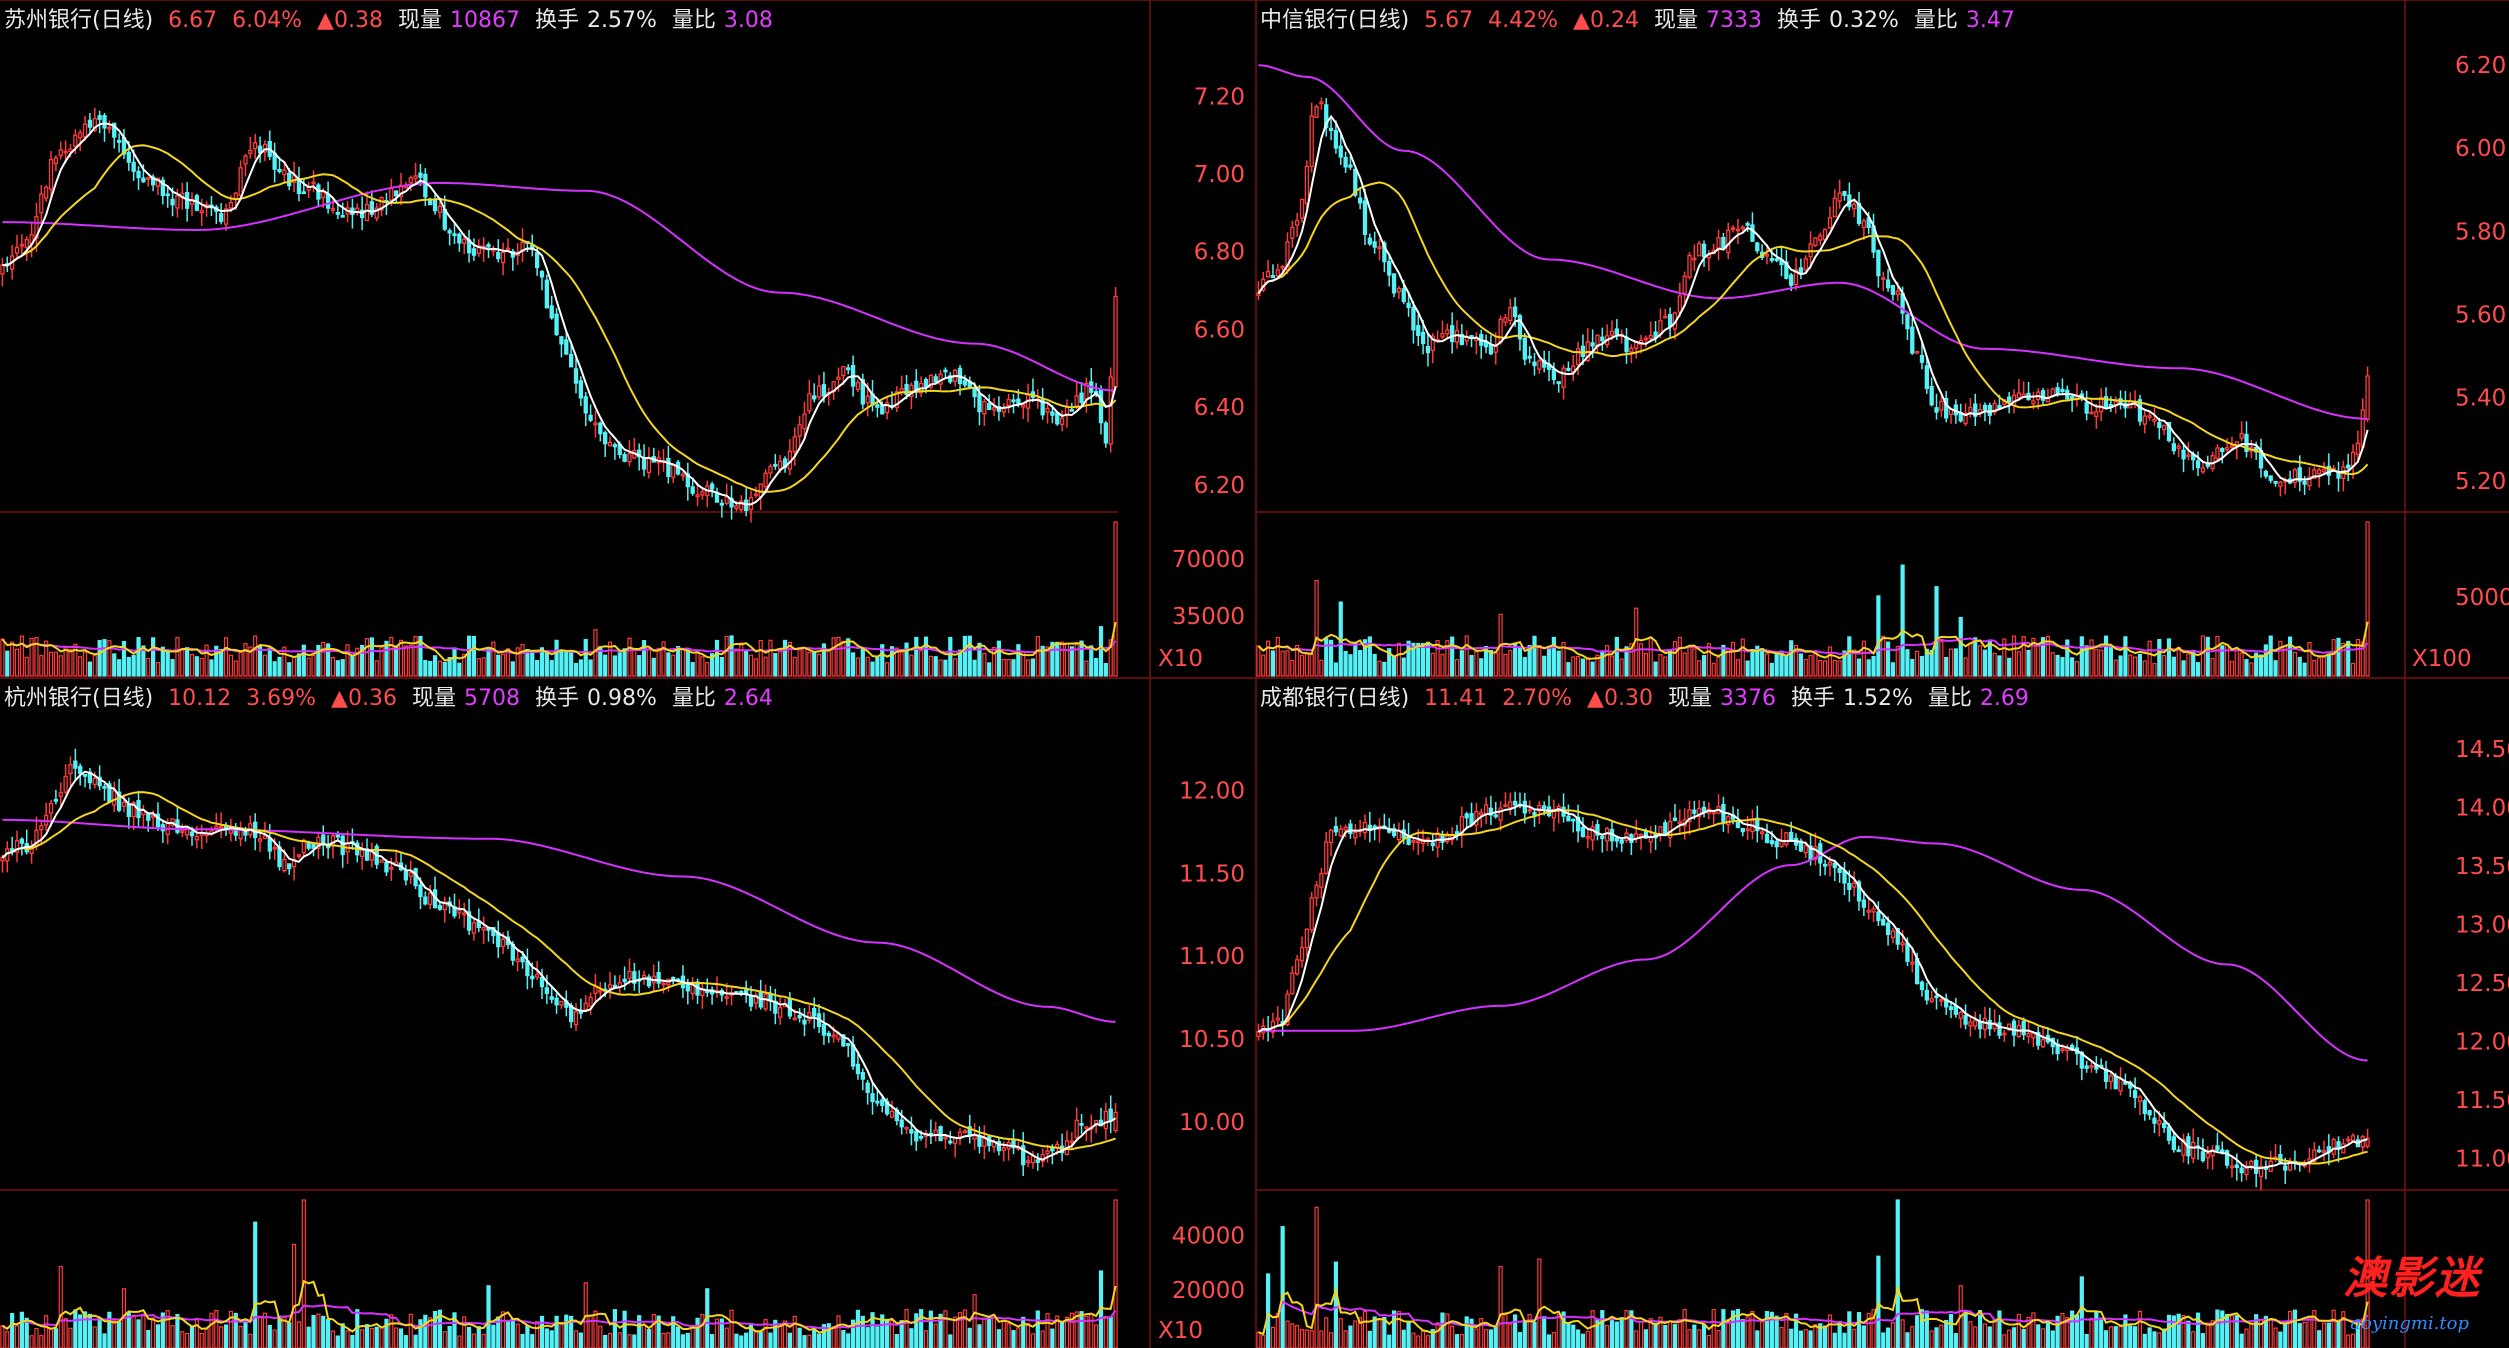 The height and width of the screenshot is (1348, 2509). I want to click on stock-name: 中信银行(日线), so click(1335, 20).